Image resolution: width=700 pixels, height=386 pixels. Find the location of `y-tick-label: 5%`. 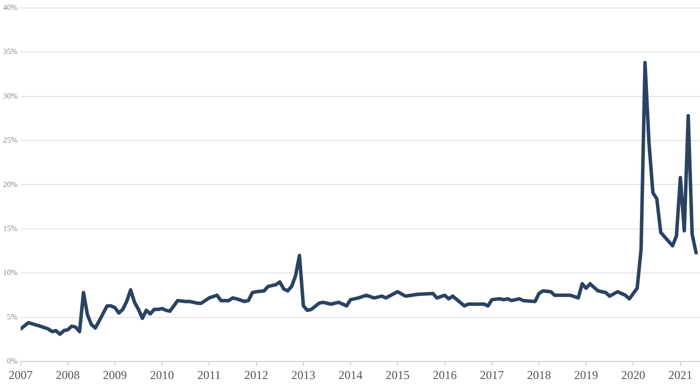

y-tick-label: 5% is located at coordinates (12, 317).